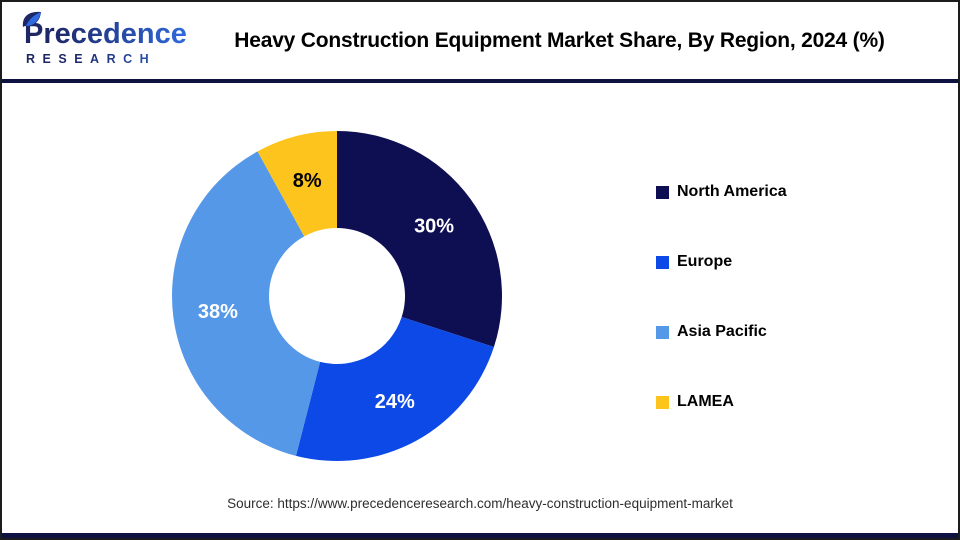  I want to click on legend-label: LAMEA, so click(705, 401).